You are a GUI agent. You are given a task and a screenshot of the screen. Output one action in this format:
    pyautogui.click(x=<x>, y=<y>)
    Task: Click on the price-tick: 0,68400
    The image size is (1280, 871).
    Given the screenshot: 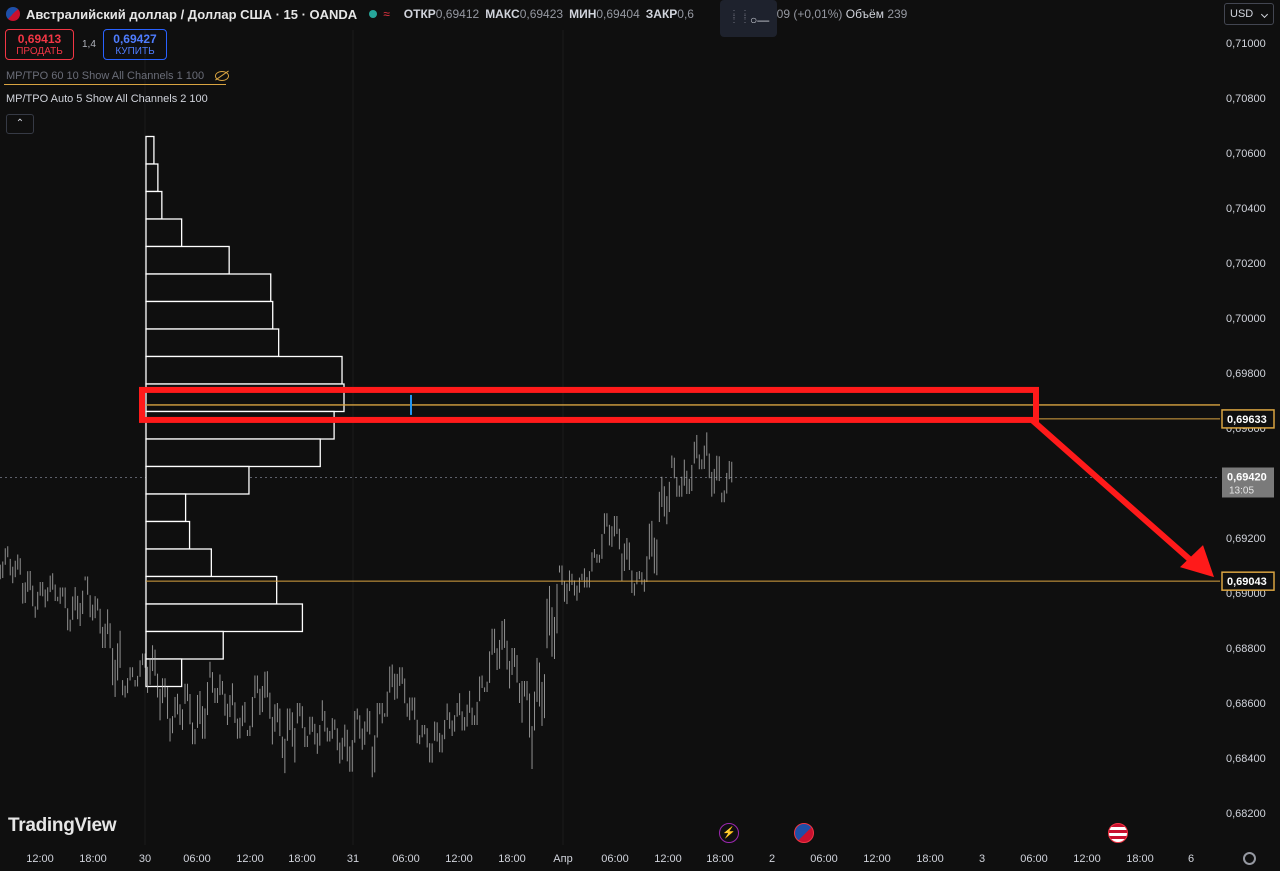 What is the action you would take?
    pyautogui.click(x=1246, y=759)
    